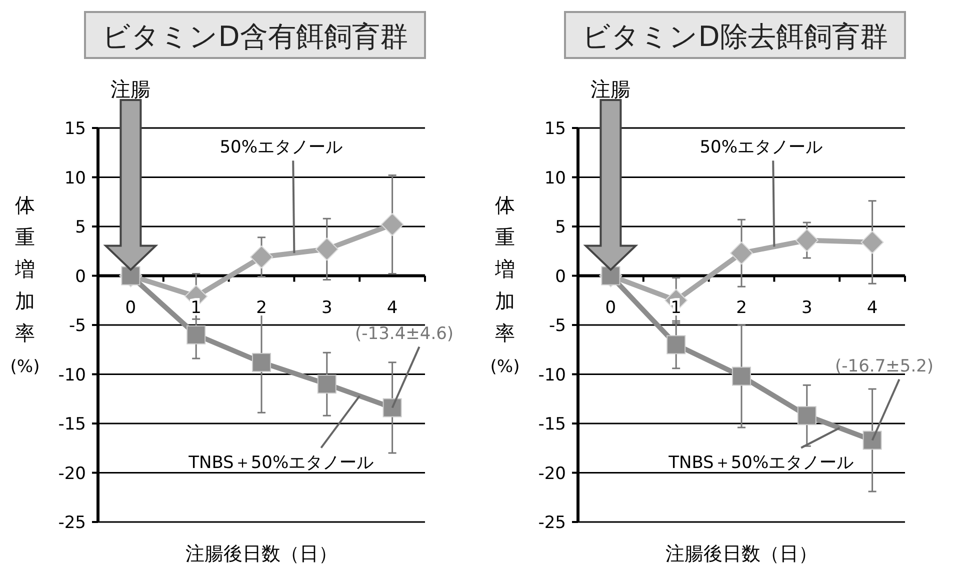 This screenshot has width=957, height=574. I want to click on annotation: (-13.4±4.6), so click(404, 334).